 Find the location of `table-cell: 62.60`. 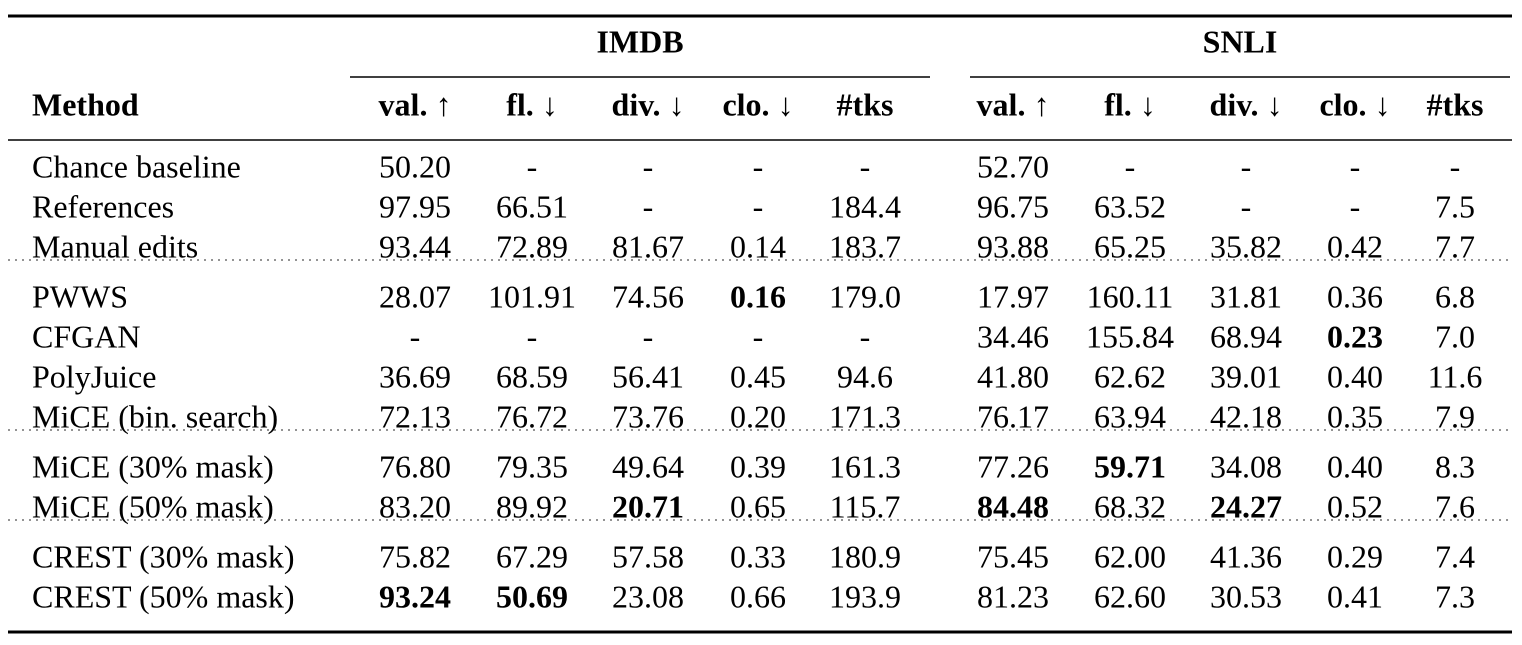

table-cell: 62.60 is located at coordinates (1130, 596).